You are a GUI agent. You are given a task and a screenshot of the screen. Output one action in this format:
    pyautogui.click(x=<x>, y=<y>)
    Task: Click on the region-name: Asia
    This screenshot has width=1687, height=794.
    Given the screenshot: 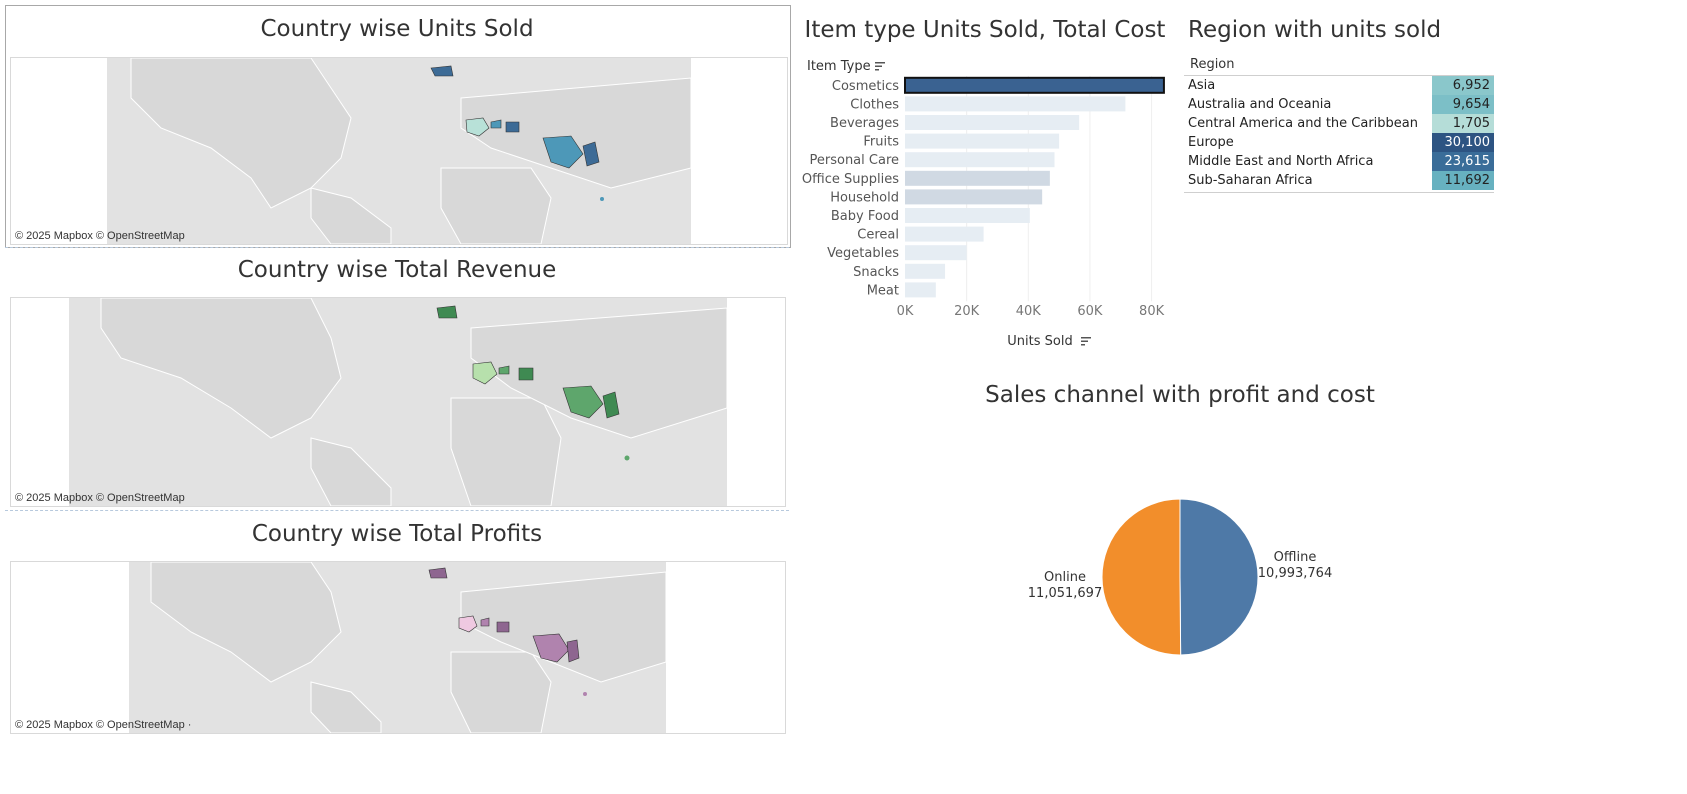 What is the action you would take?
    pyautogui.click(x=1202, y=85)
    